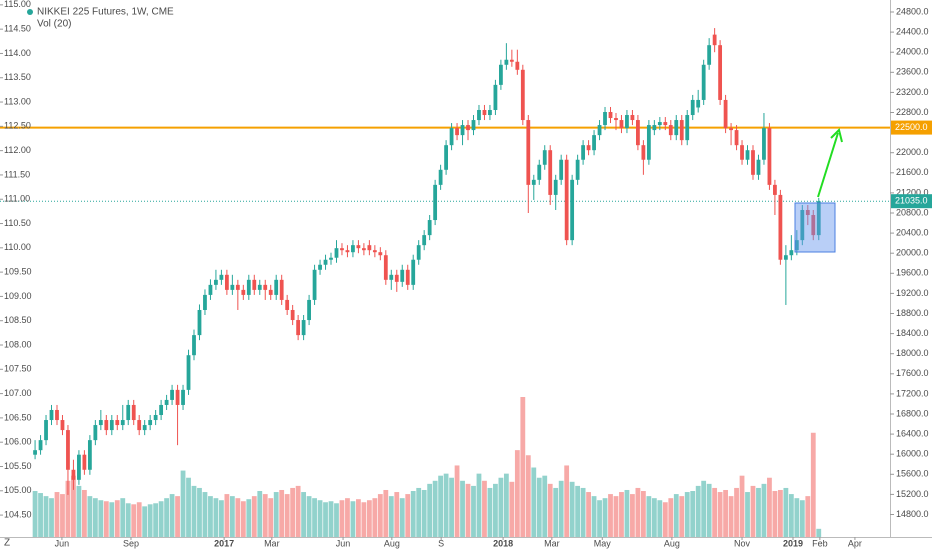 This screenshot has width=932, height=550. Describe the element at coordinates (17, 199) in the screenshot. I see `y2-tick-label: 111.00` at that location.